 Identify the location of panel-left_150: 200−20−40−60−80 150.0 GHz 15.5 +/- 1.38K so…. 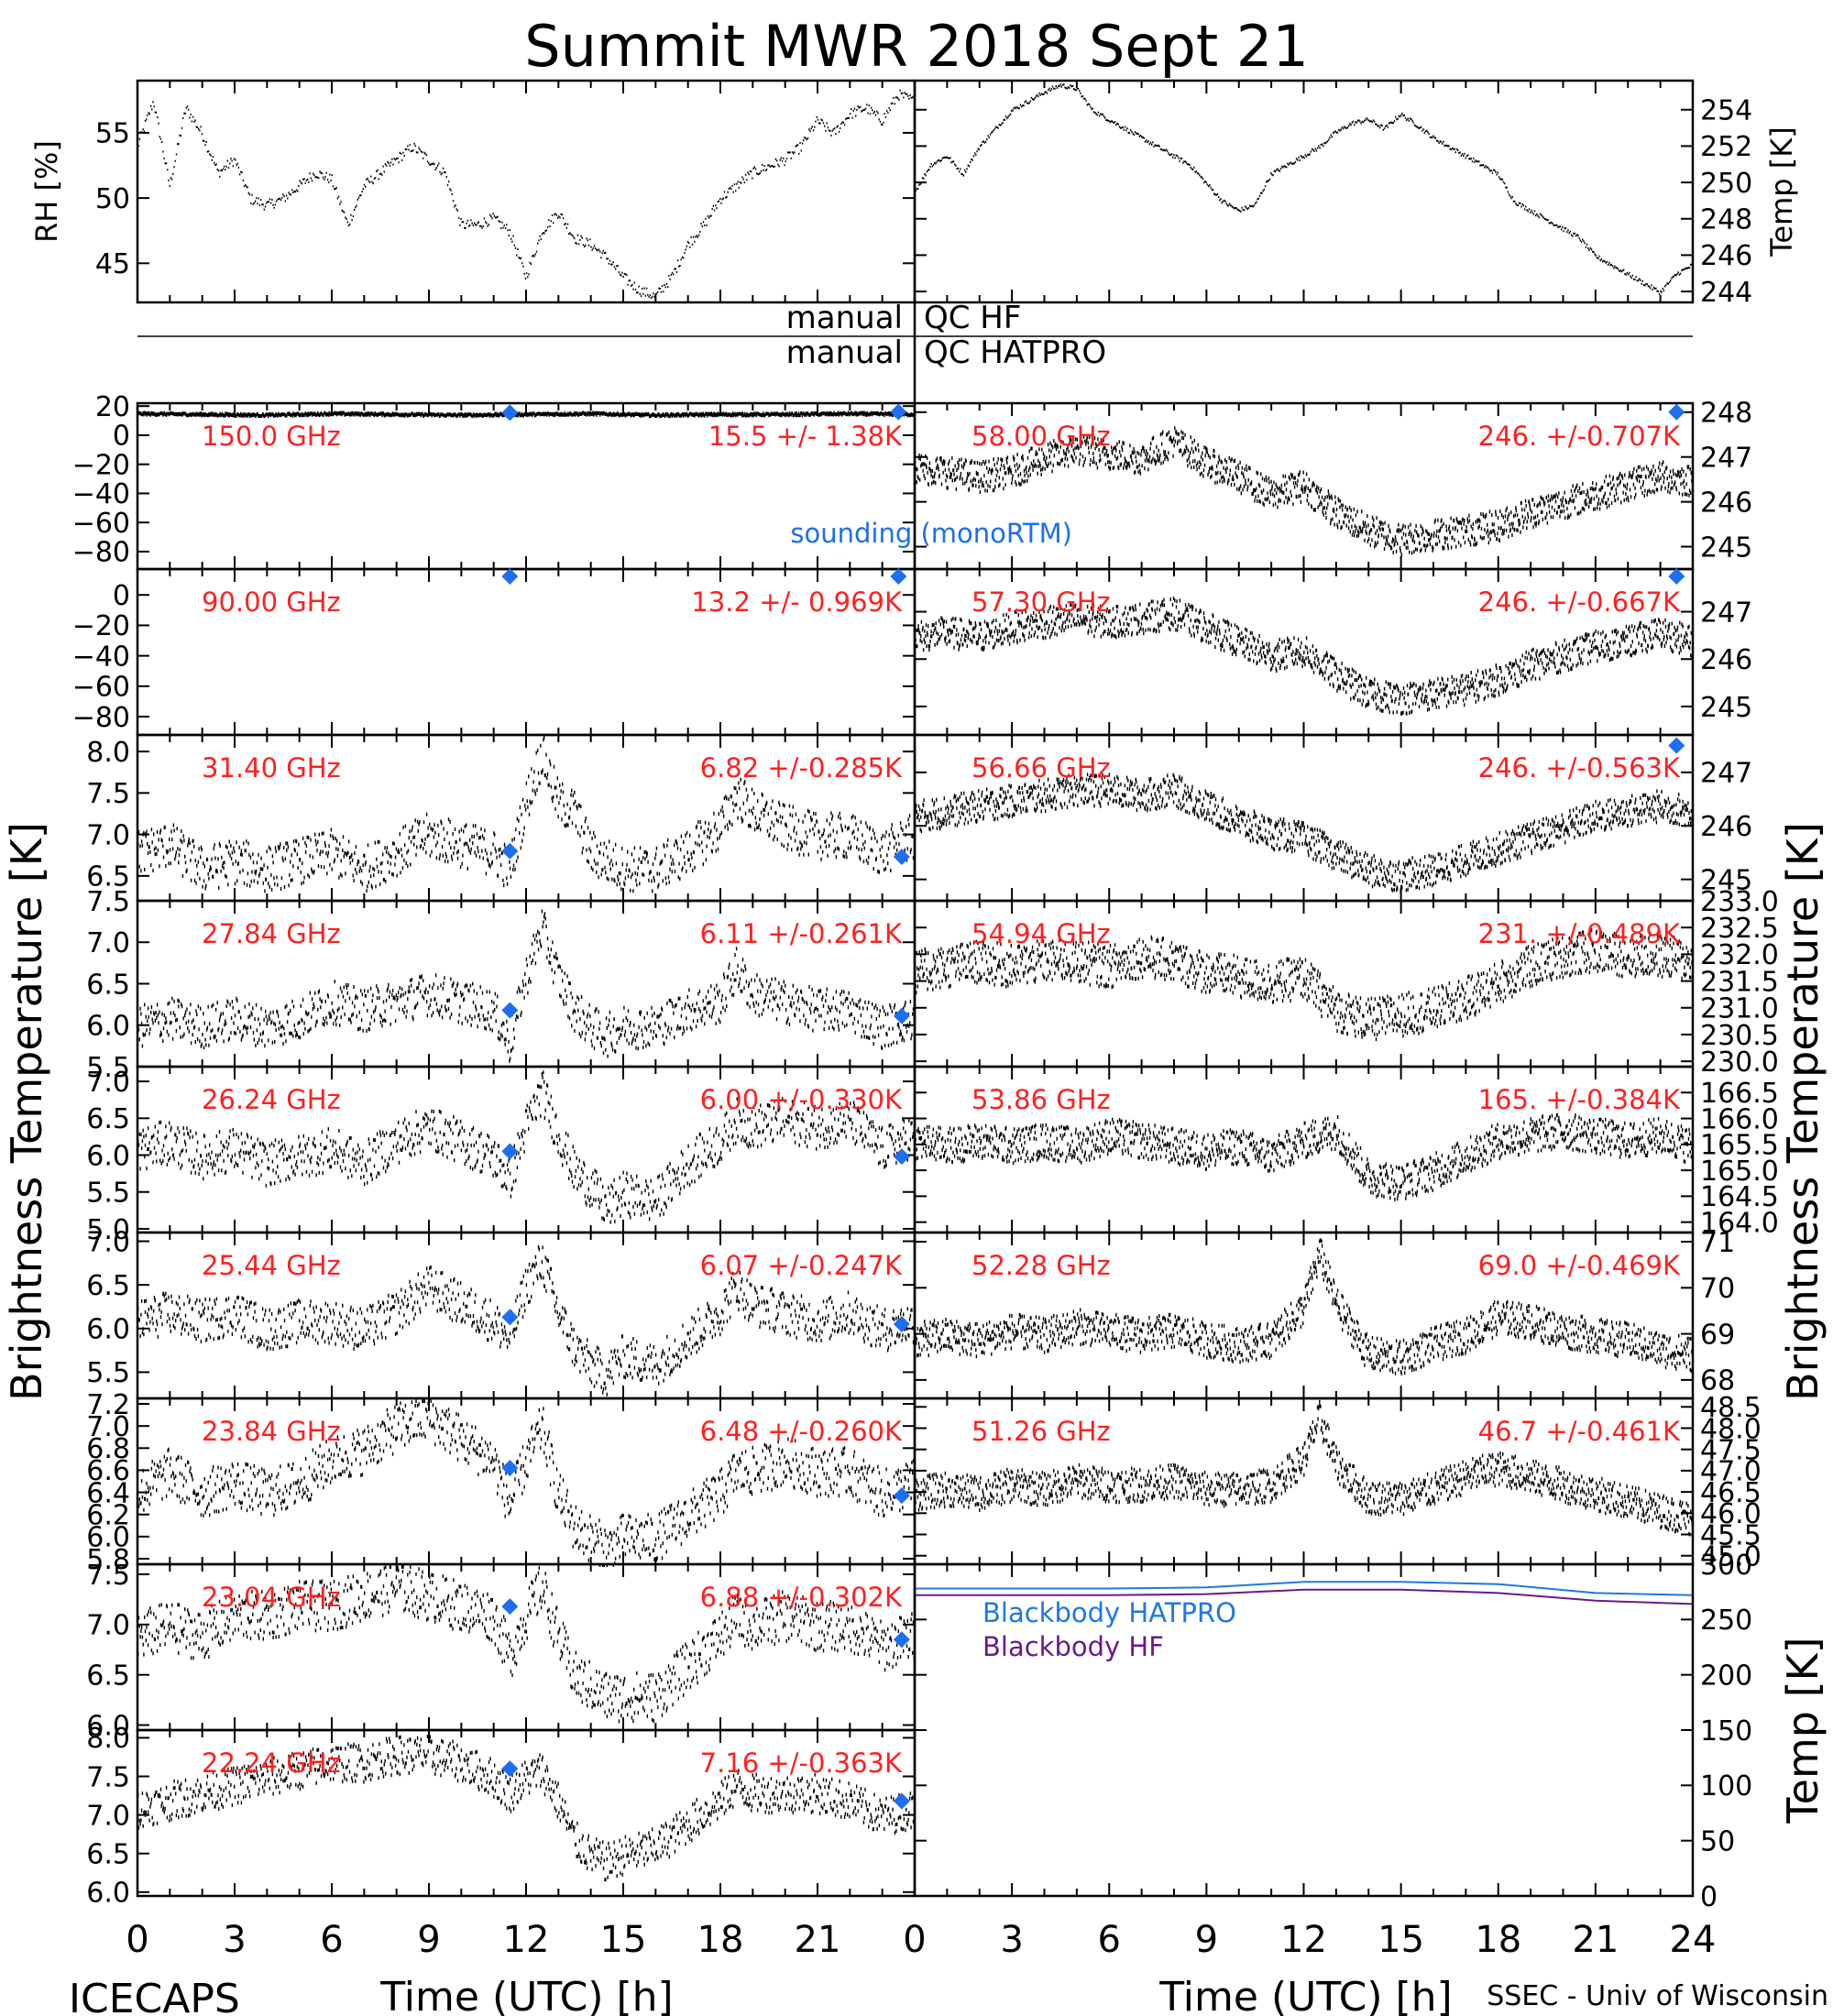
(572, 481).